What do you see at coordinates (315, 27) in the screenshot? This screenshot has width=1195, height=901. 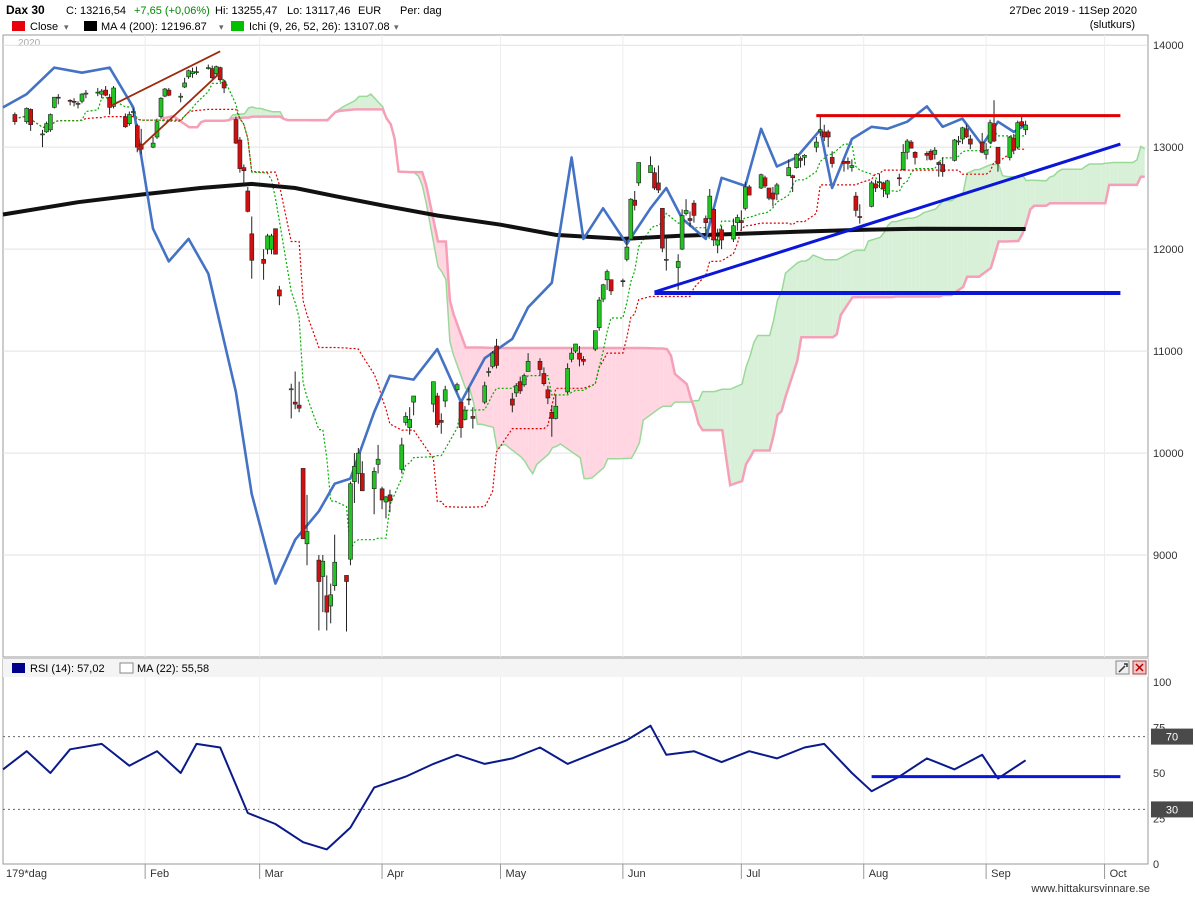 I see `legend-item-ichimoku: Ichi (9, 26, 52, 26): 13107.08 ▾` at bounding box center [315, 27].